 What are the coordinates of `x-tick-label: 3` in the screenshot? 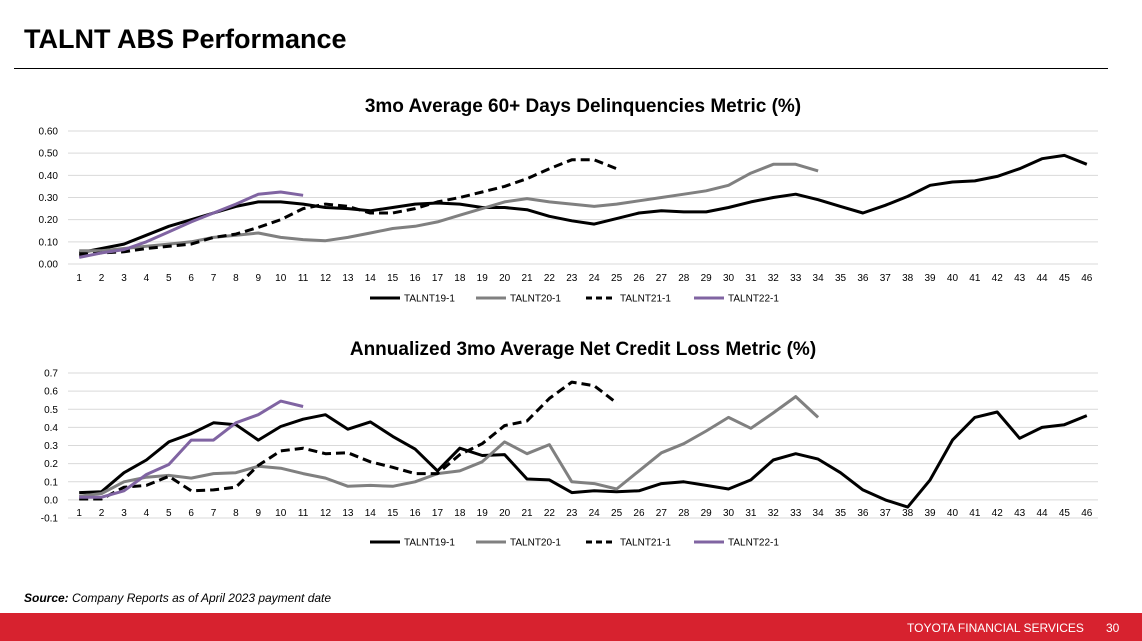 It's located at (124, 513).